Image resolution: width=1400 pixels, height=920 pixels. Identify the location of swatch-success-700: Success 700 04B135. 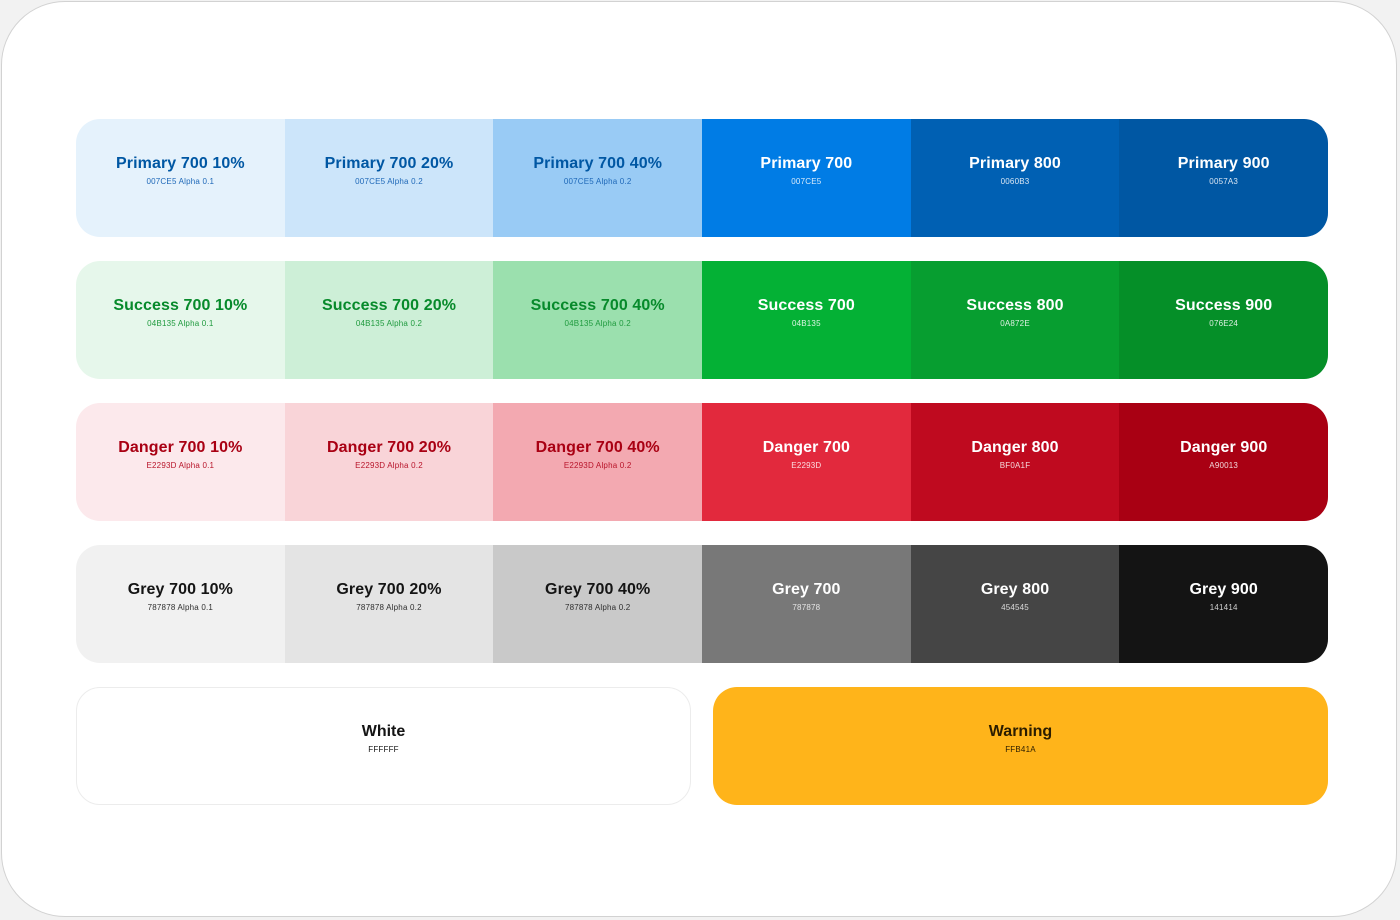
(806, 320).